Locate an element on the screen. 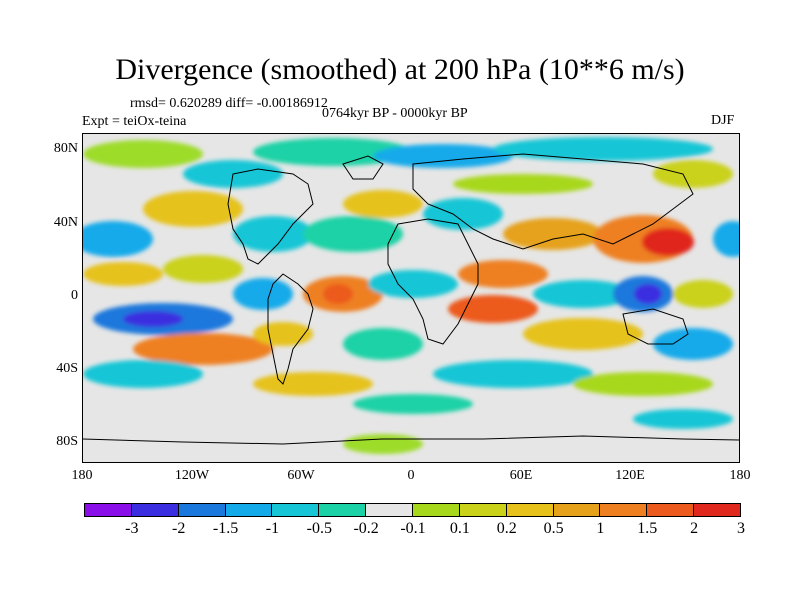 This screenshot has width=800, height=600. colorbar-label: 1.5 is located at coordinates (647, 528).